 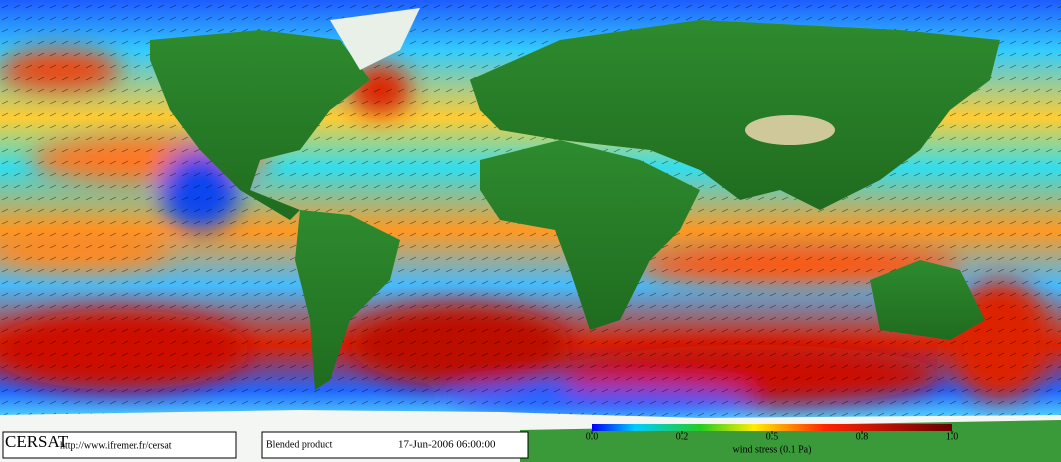 I want to click on colorbar-tick-label: 0.0, so click(x=592, y=436).